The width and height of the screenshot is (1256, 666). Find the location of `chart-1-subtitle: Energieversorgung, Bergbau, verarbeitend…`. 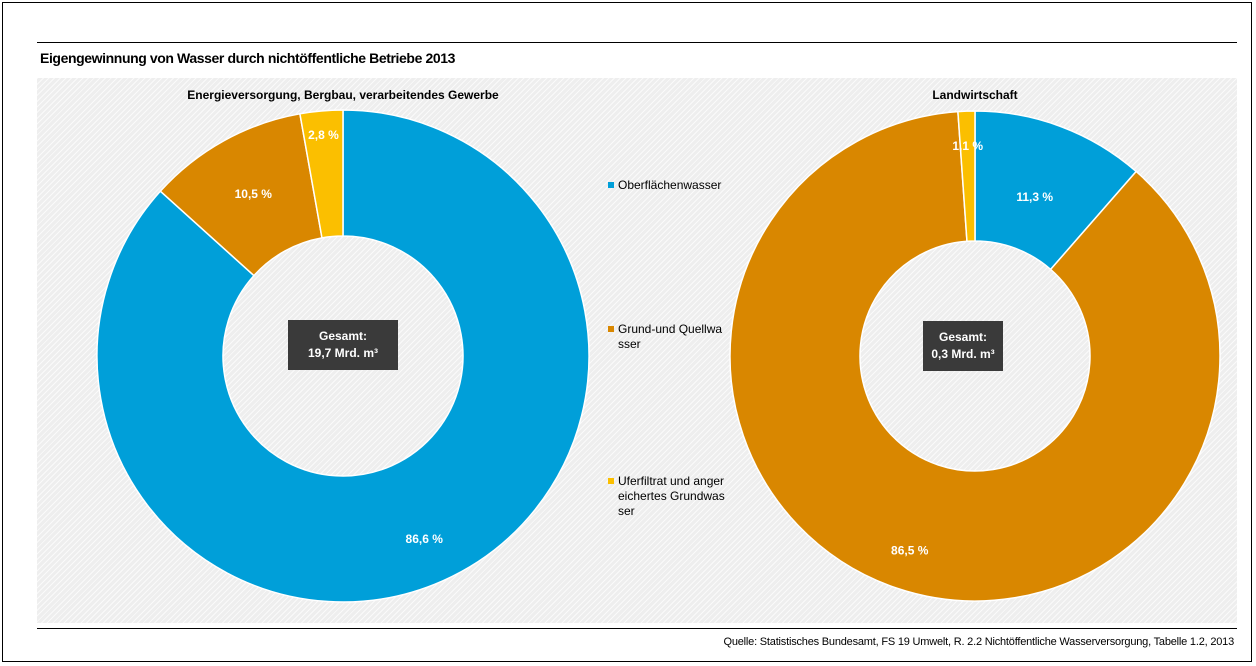

chart-1-subtitle: Energieversorgung, Bergbau, verarbeitend… is located at coordinates (343, 95).